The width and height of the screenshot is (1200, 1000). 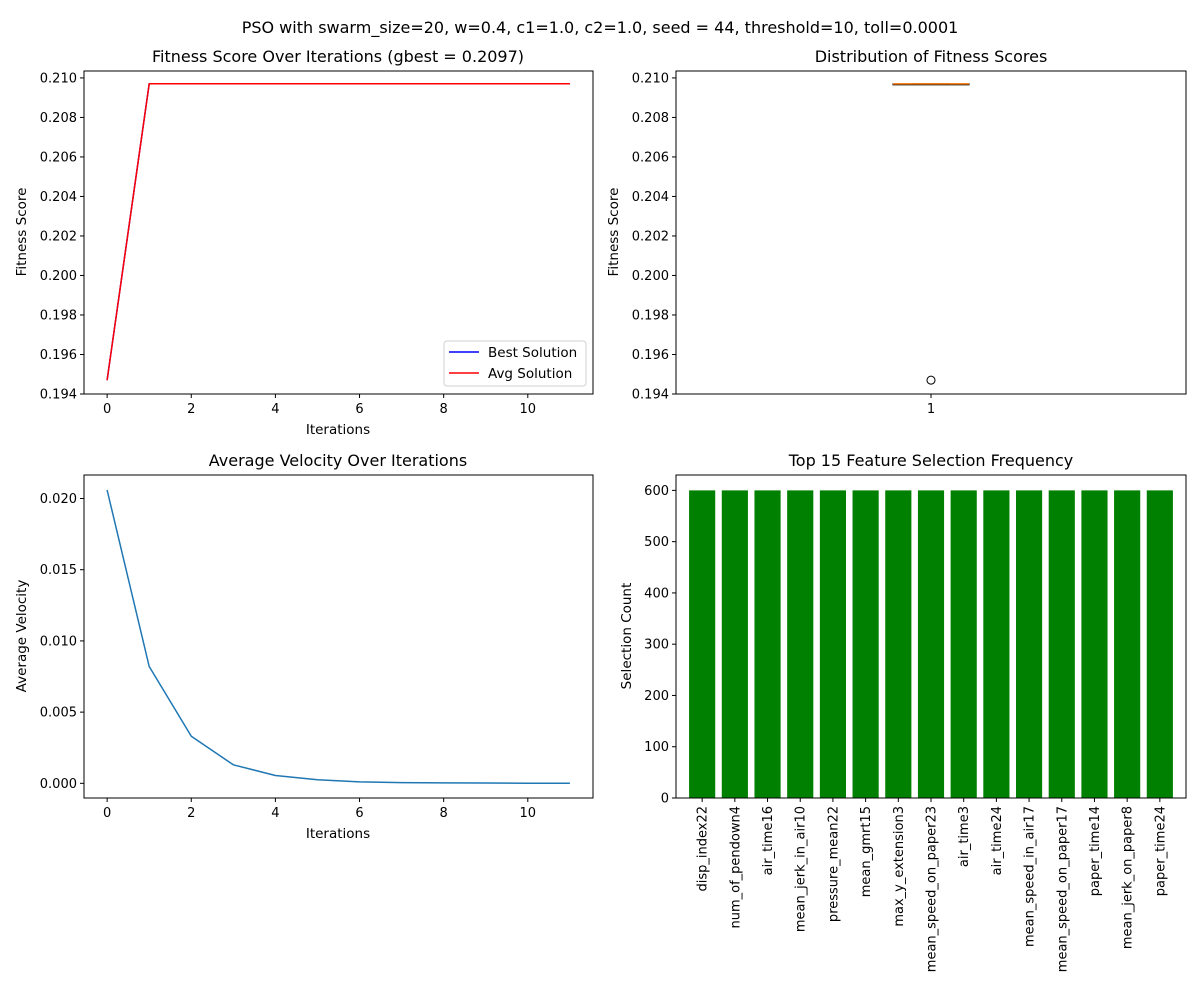 I want to click on x-tick-label: max_y_extension3, so click(x=899, y=866).